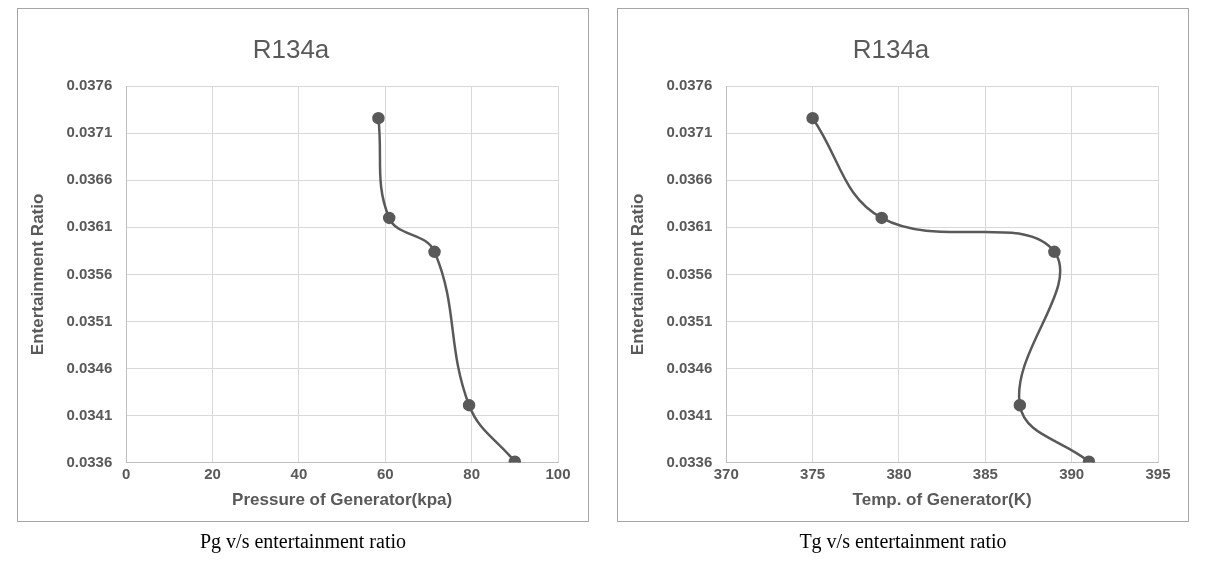  I want to click on x-tick-label: 370, so click(726, 473).